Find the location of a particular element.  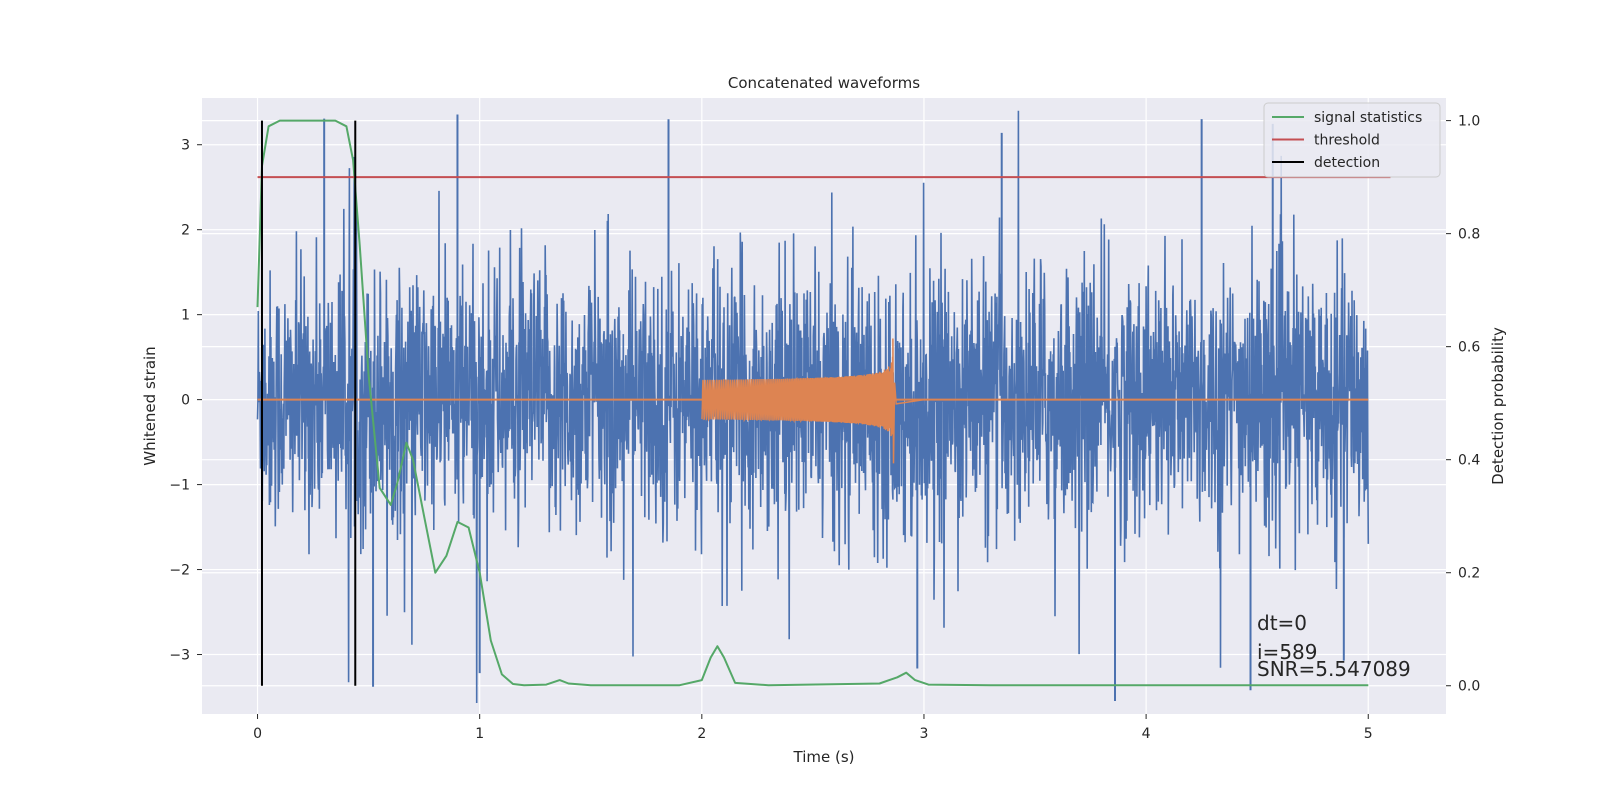

y2-tick-label-3: 0.4 is located at coordinates (1469, 461).